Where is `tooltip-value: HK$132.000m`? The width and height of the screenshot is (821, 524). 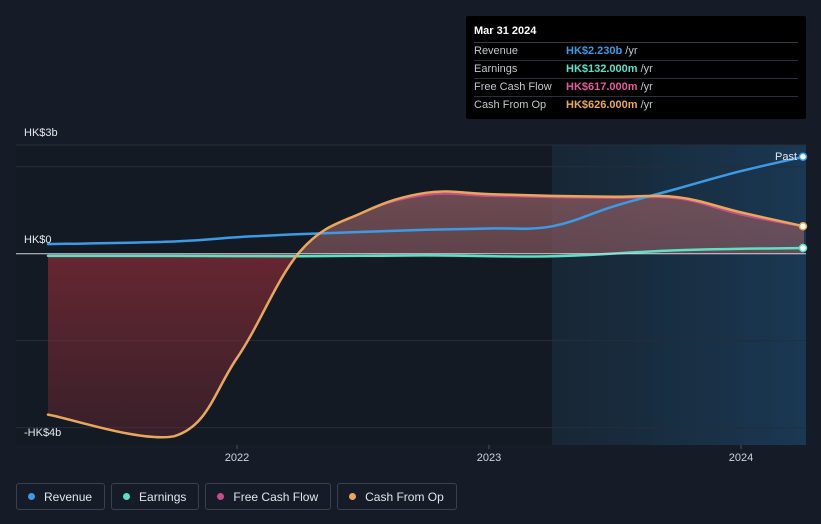
tooltip-value: HK$132.000m is located at coordinates (602, 69).